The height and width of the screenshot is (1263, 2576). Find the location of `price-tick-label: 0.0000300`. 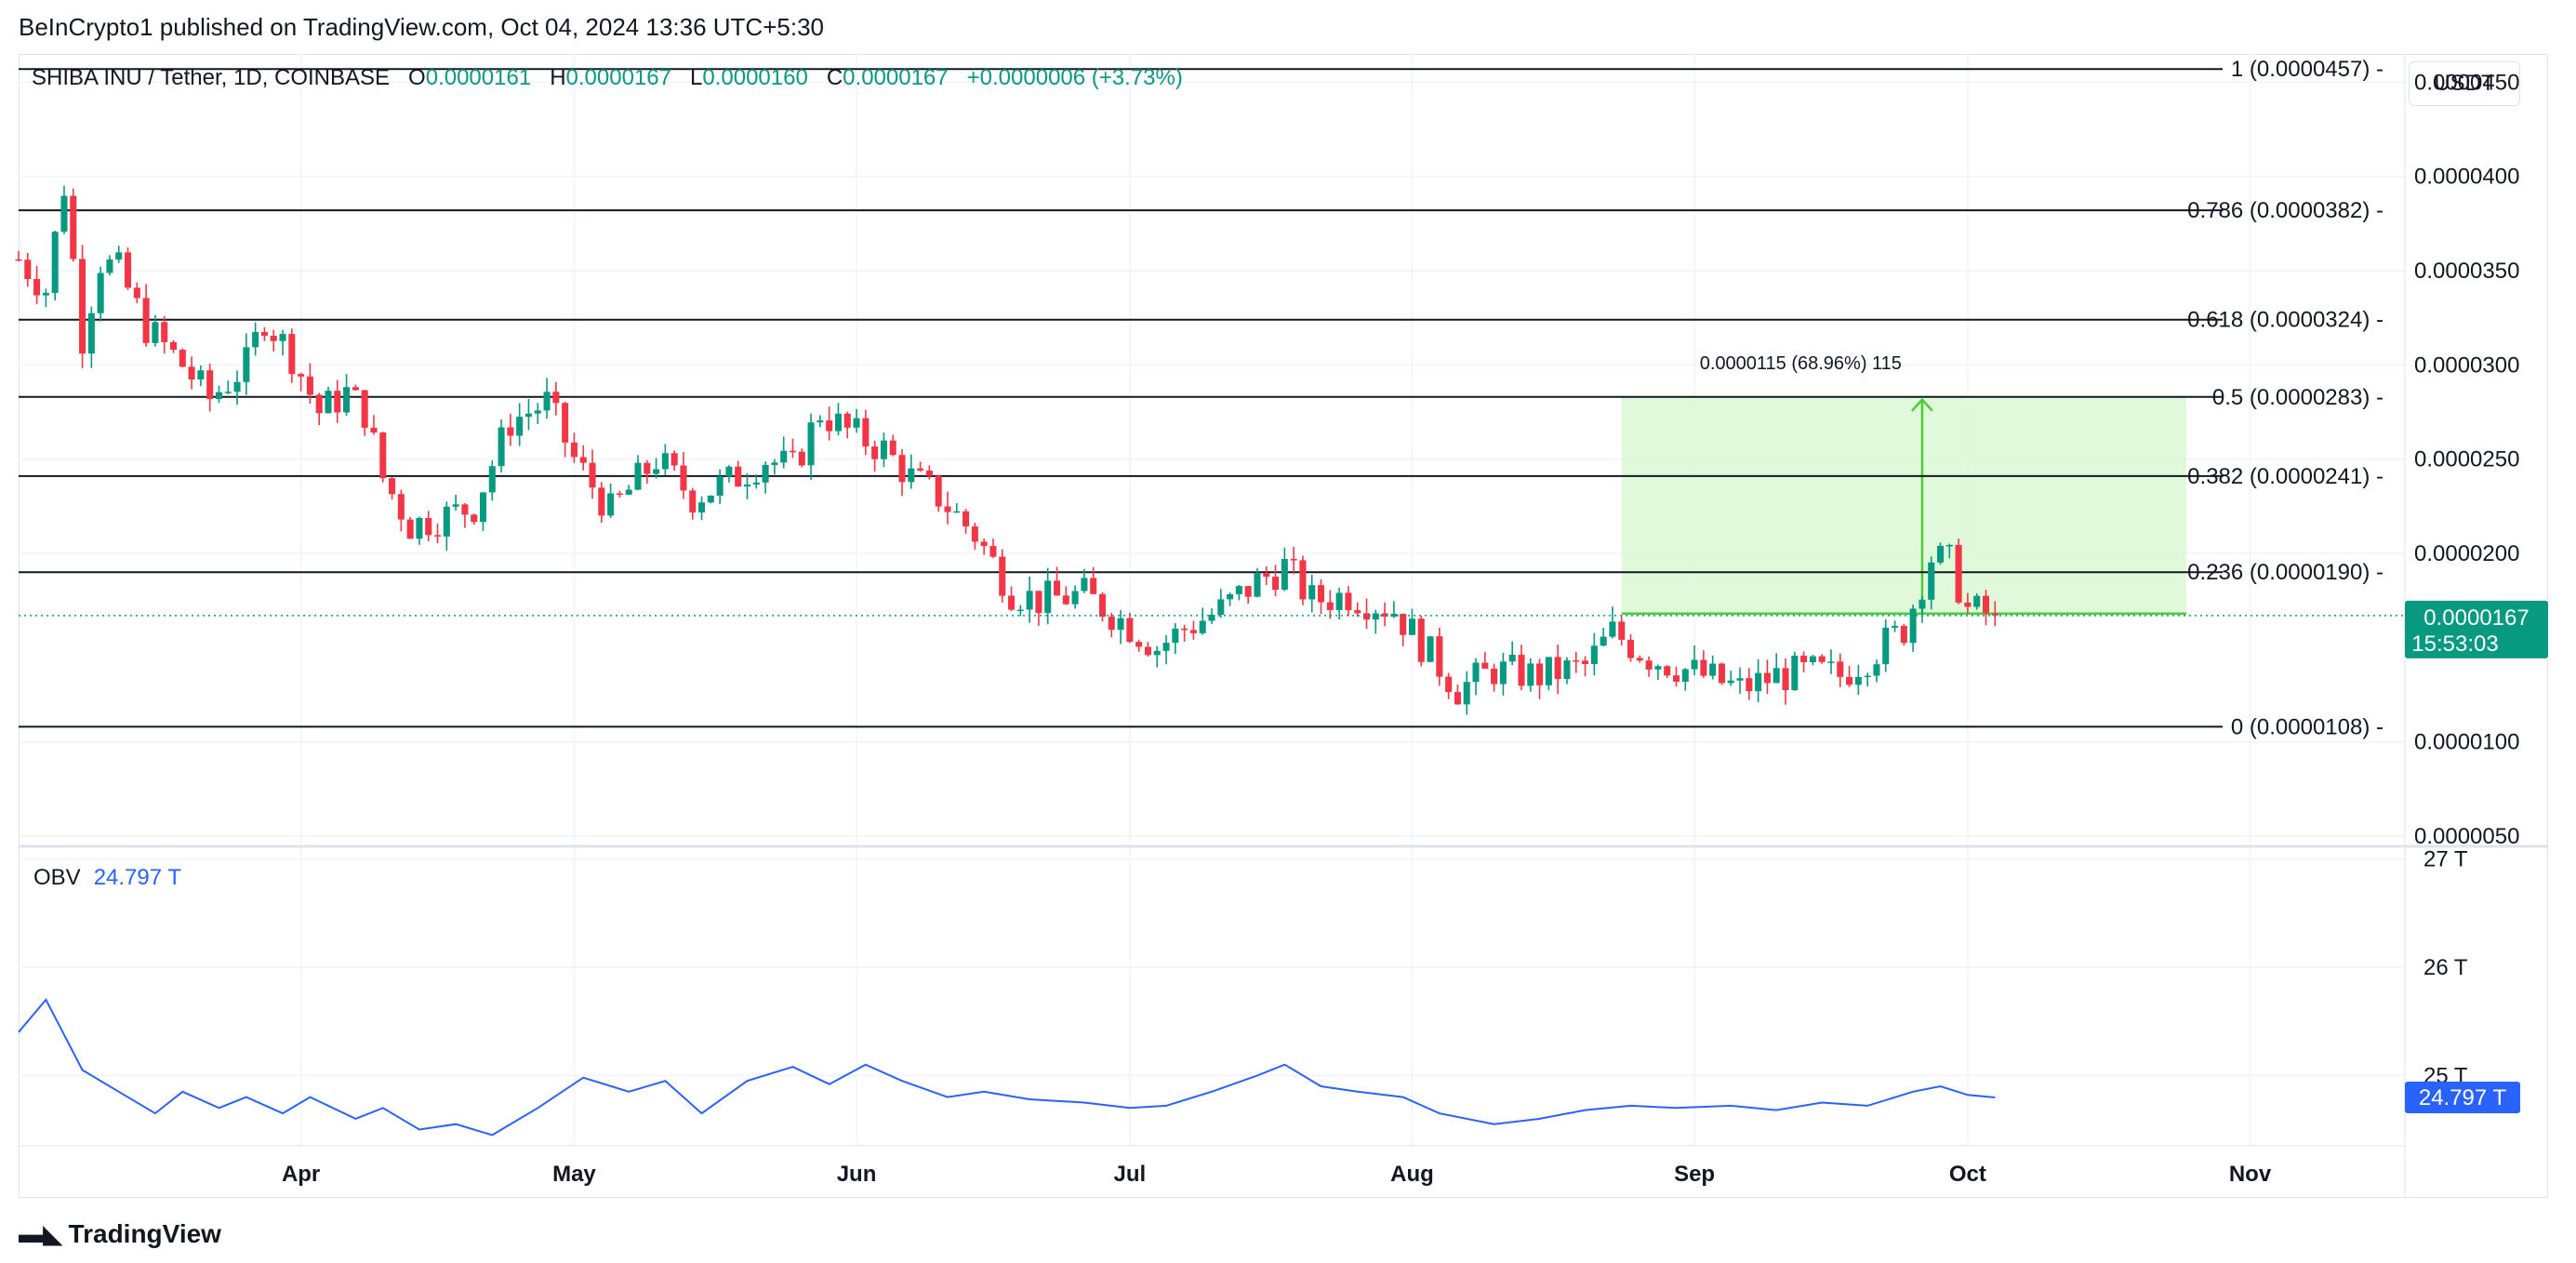

price-tick-label: 0.0000300 is located at coordinates (2466, 365).